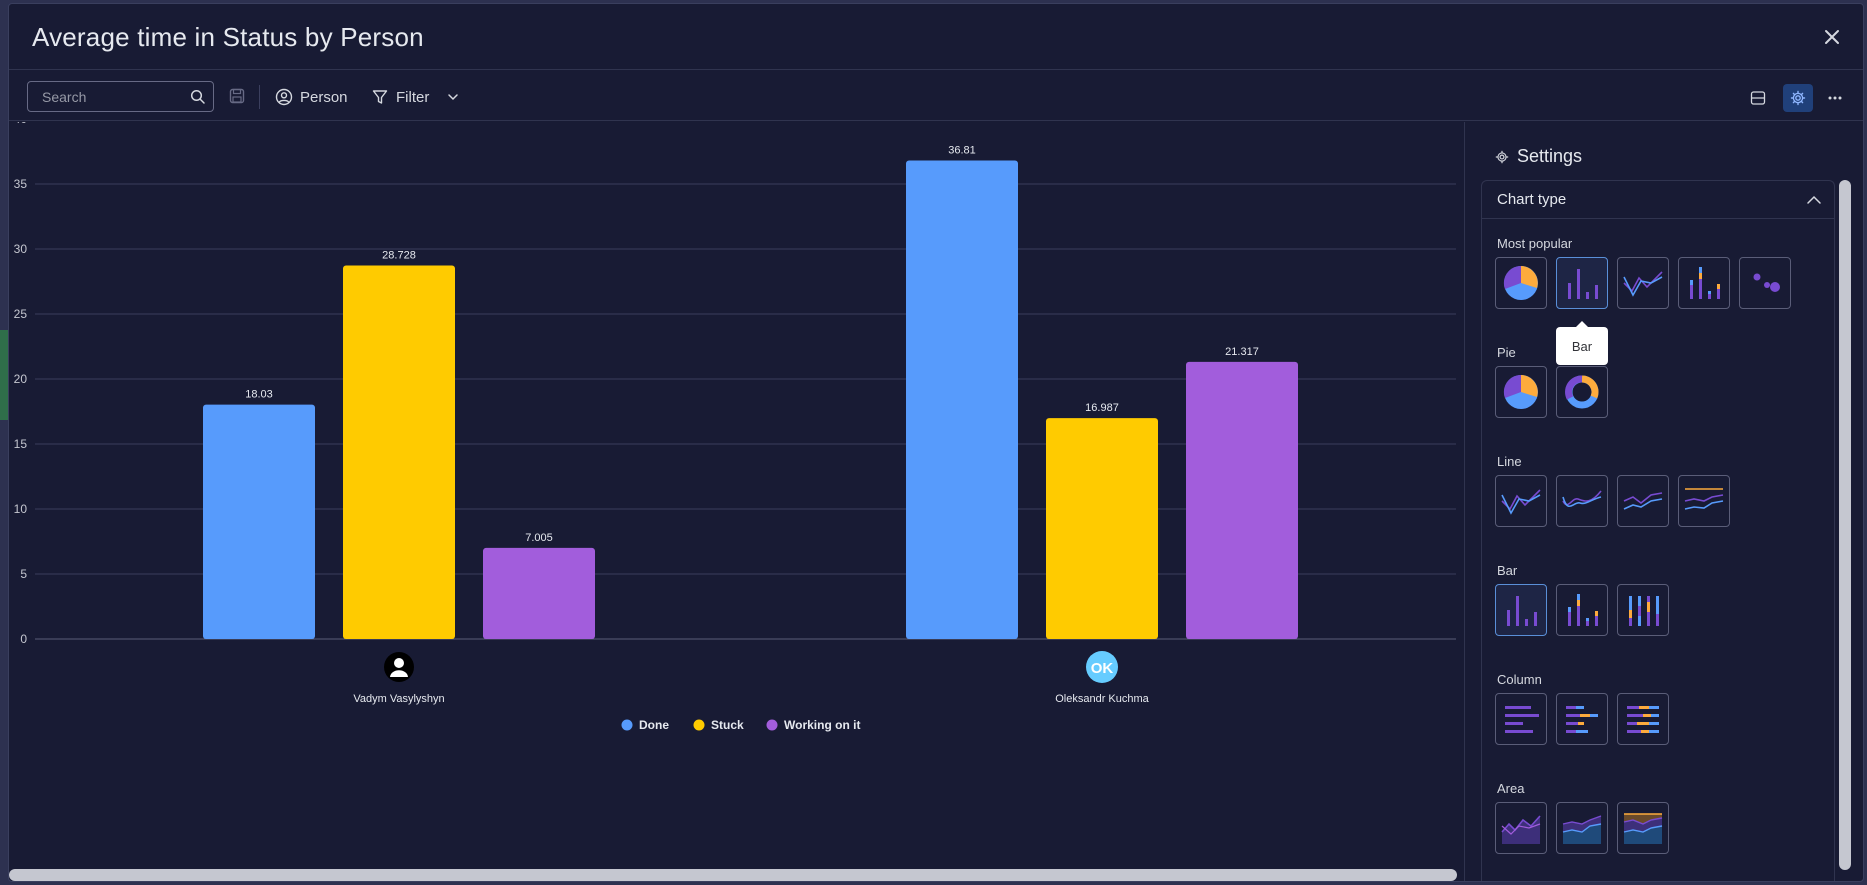 The image size is (1867, 885). I want to click on chart-type-stacked-bar, so click(1704, 283).